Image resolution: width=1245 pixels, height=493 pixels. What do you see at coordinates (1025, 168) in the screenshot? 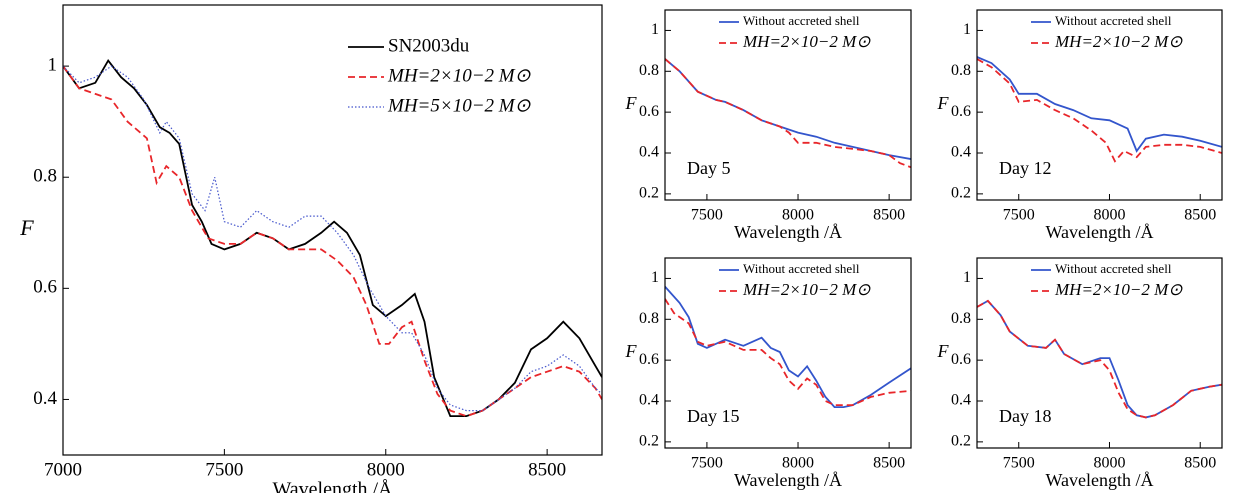
I see `annotation: Day 12` at bounding box center [1025, 168].